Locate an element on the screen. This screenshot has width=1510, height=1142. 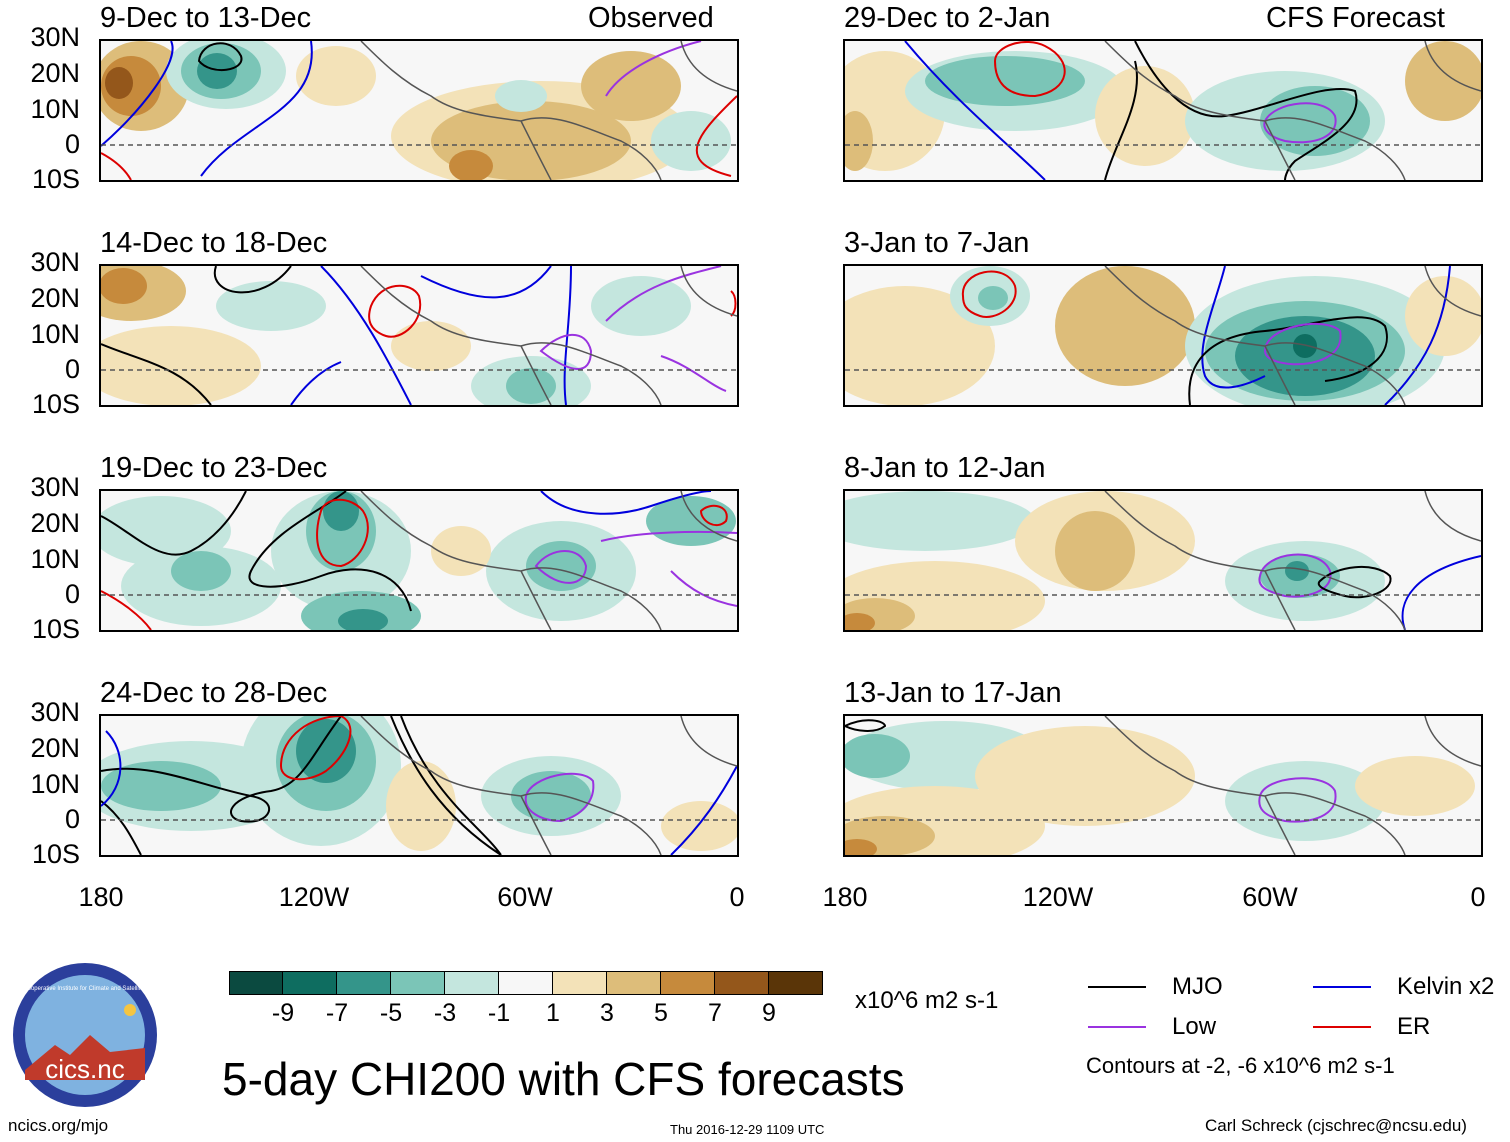
colorbar-label: -7 is located at coordinates (337, 1013).